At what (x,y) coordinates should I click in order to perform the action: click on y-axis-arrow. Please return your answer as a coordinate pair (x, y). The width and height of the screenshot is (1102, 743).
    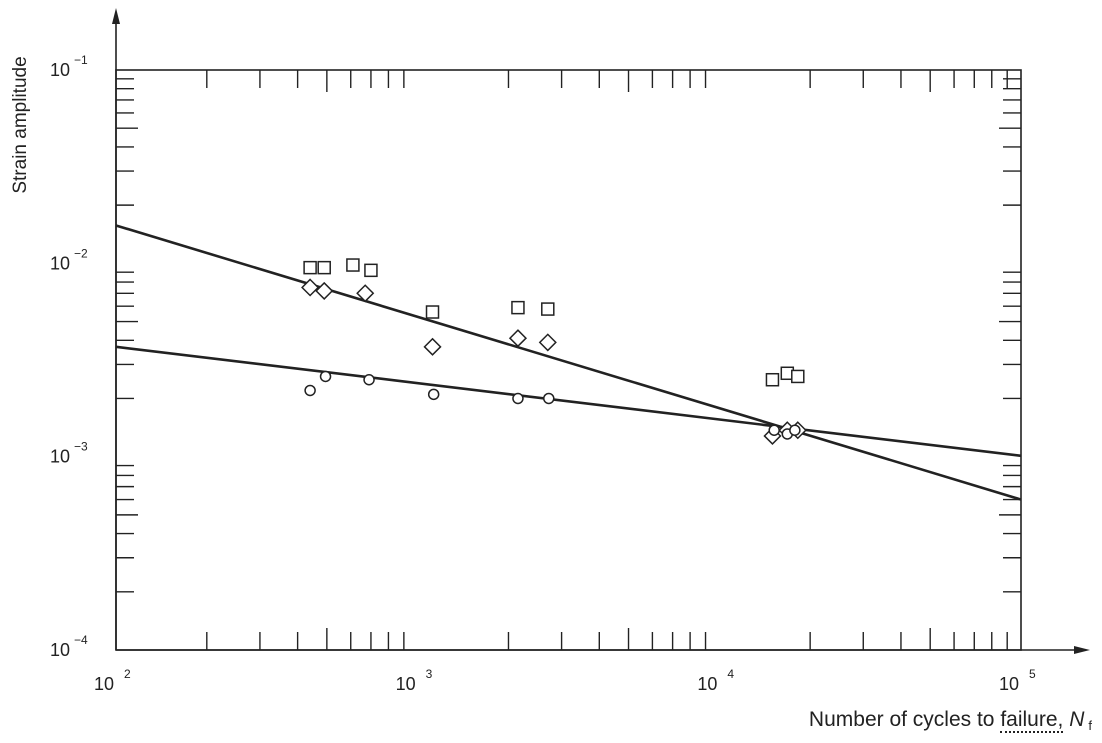
    Looking at the image, I should click on (116, 16).